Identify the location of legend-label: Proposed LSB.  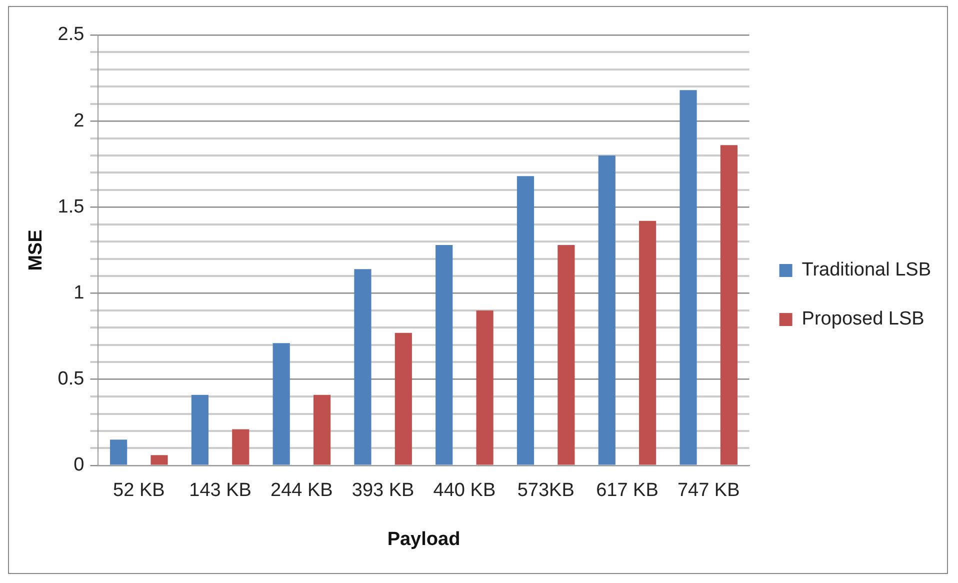
(863, 319).